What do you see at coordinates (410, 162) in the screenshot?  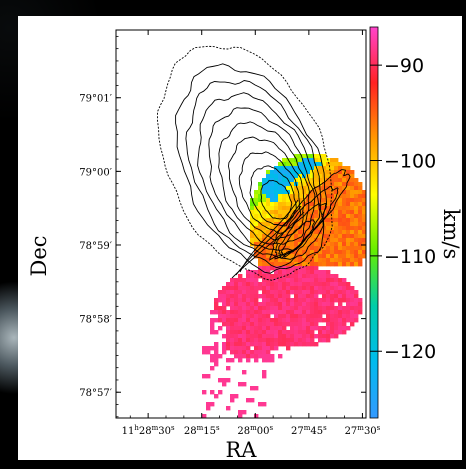 I see `colorbar-tick-label: −100` at bounding box center [410, 162].